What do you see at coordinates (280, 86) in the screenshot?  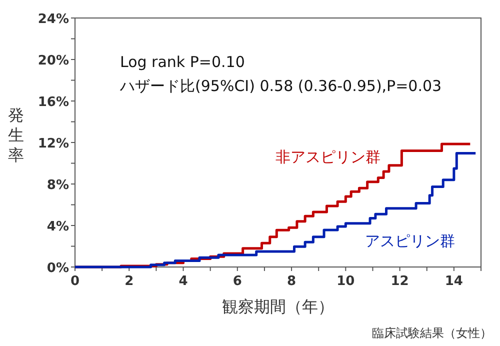 I see `annotation: ハザード比(95%CI) 0.58 (0.36-0.95),P=0.03` at bounding box center [280, 86].